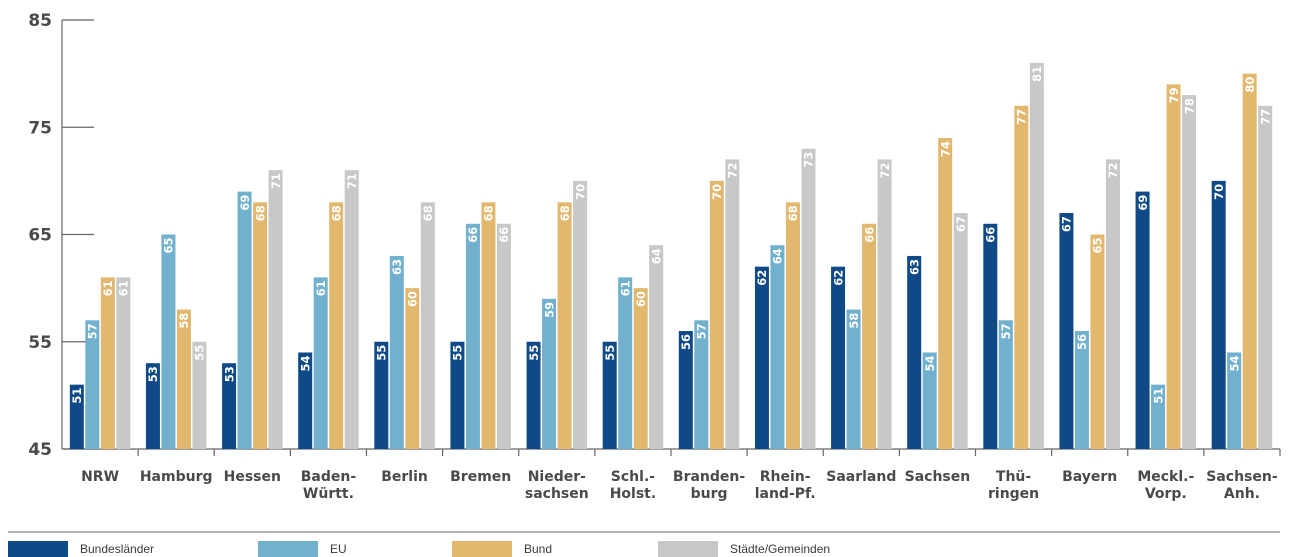 Image resolution: width=1294 pixels, height=557 pixels. Describe the element at coordinates (61, 235) in the screenshot. I see `y-axis: 45 55 65 75 85` at that location.